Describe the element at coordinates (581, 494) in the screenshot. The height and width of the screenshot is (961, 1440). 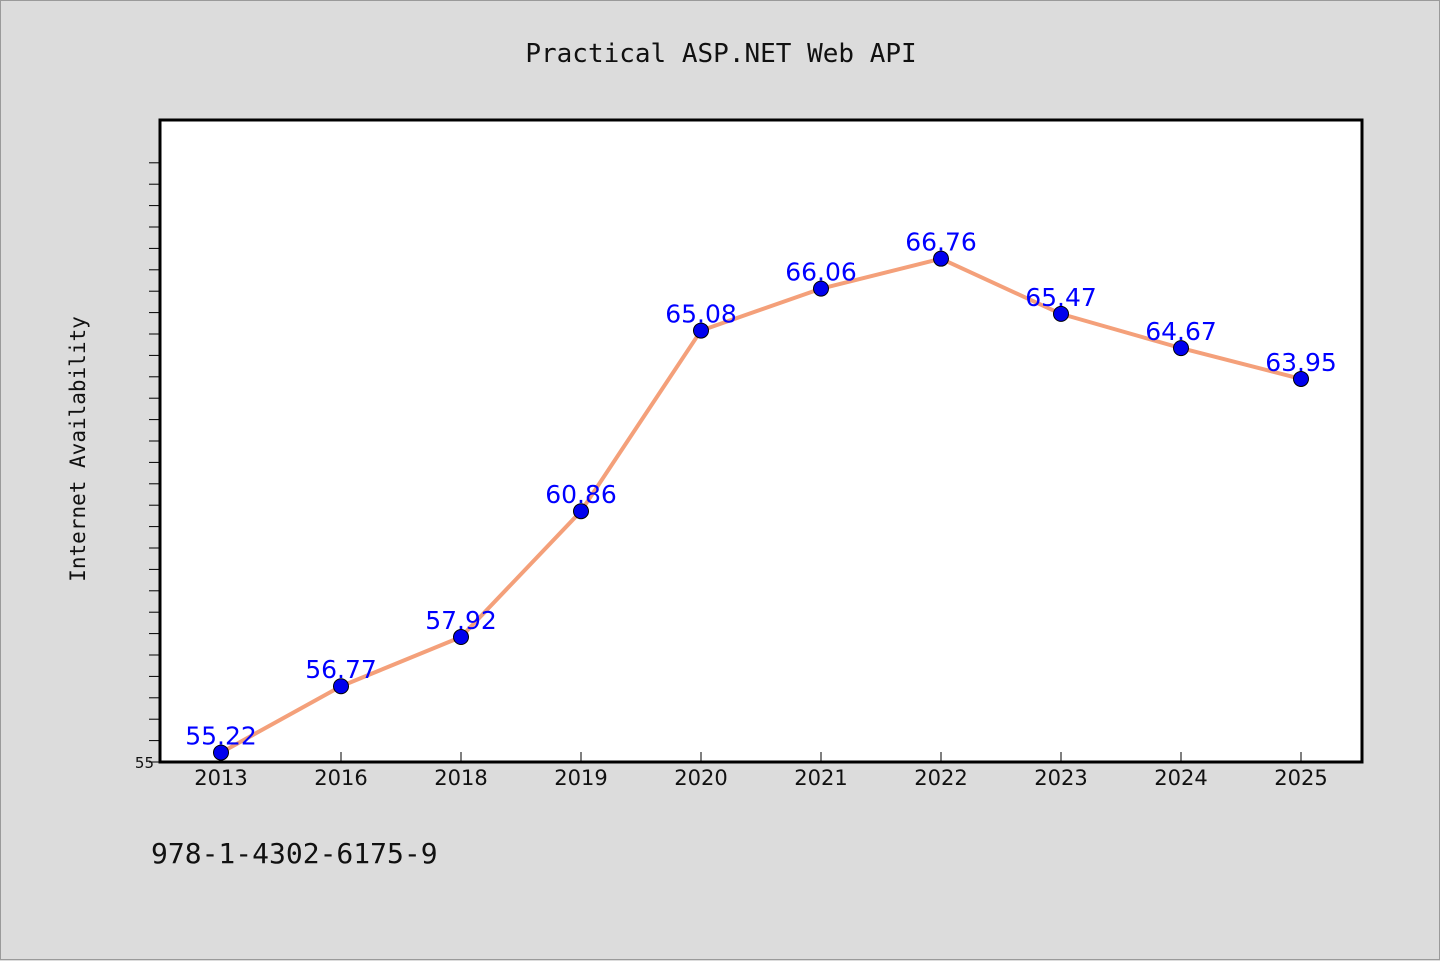
I see `data-label: 60.86` at that location.